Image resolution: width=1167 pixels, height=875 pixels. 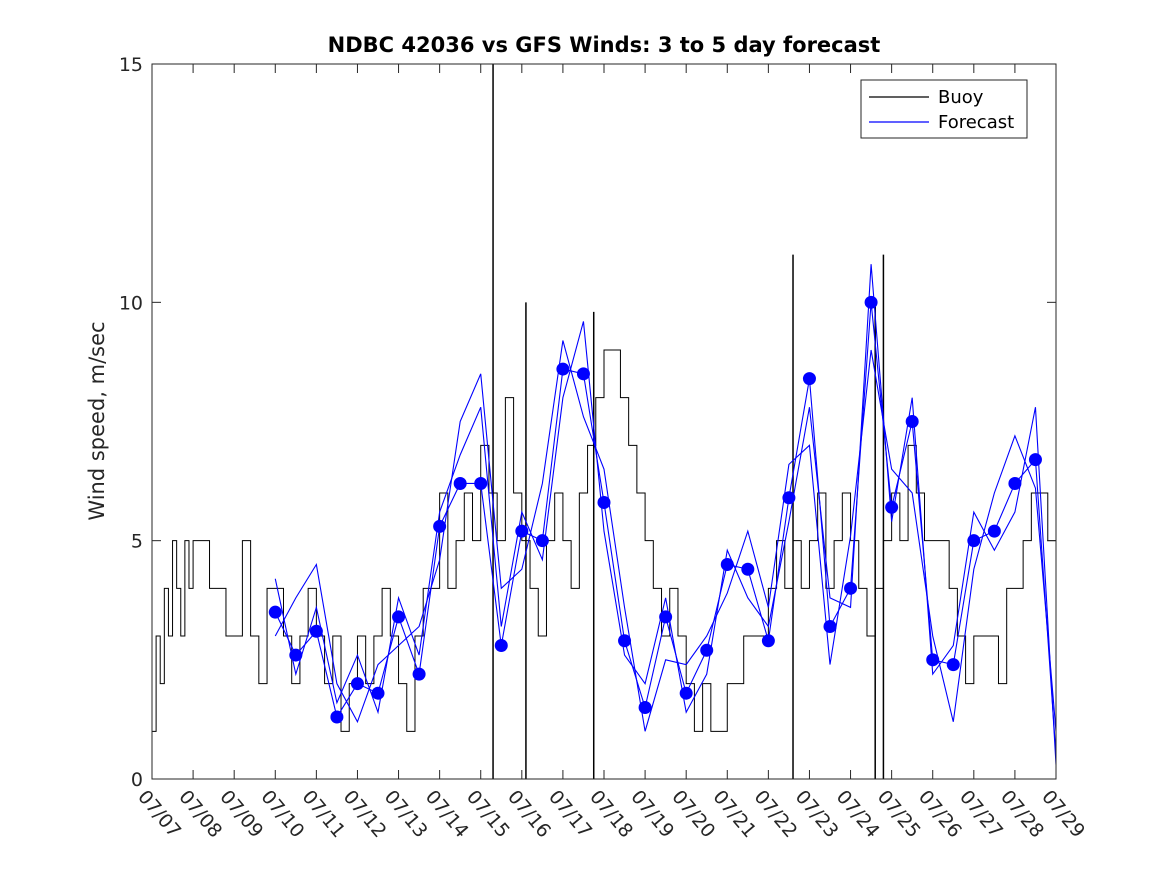 What do you see at coordinates (961, 97) in the screenshot?
I see `legend-label-0: Buoy` at bounding box center [961, 97].